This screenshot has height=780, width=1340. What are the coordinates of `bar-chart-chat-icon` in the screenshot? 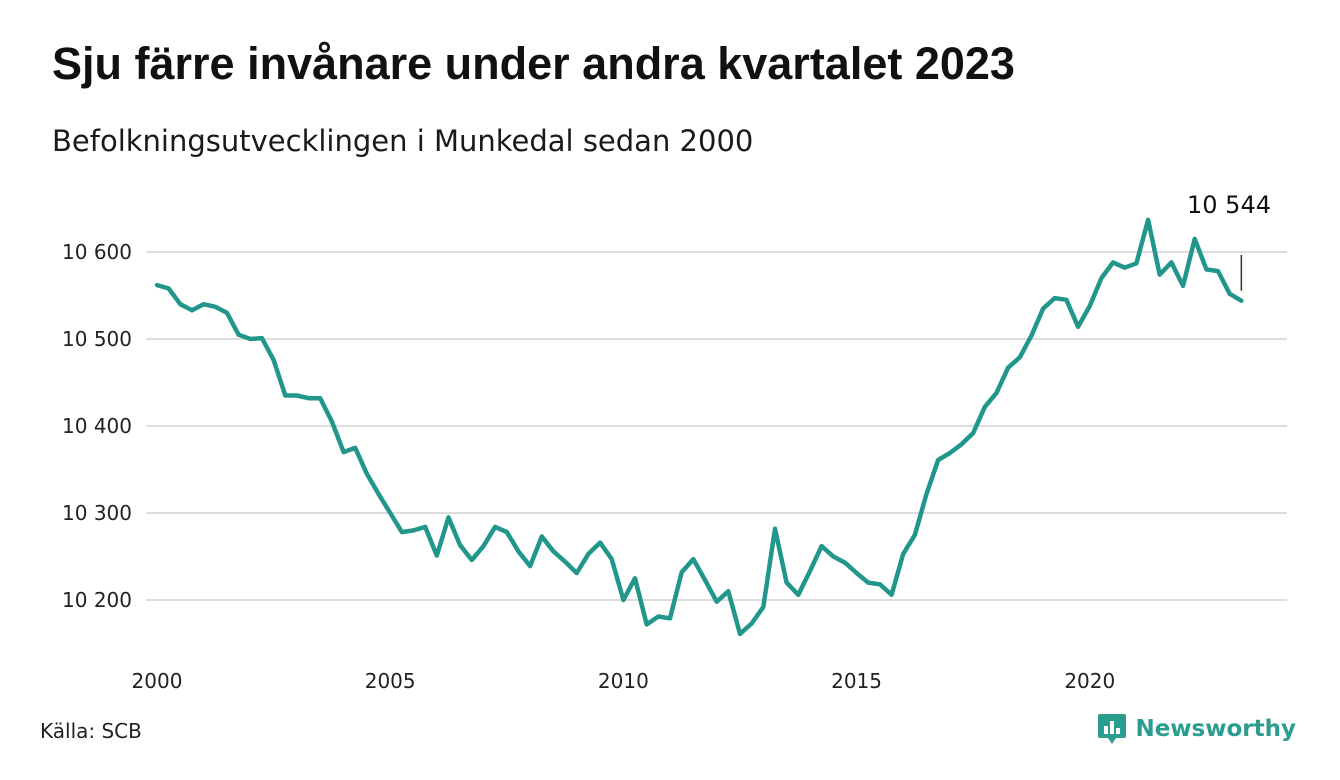 It's located at (1112, 729).